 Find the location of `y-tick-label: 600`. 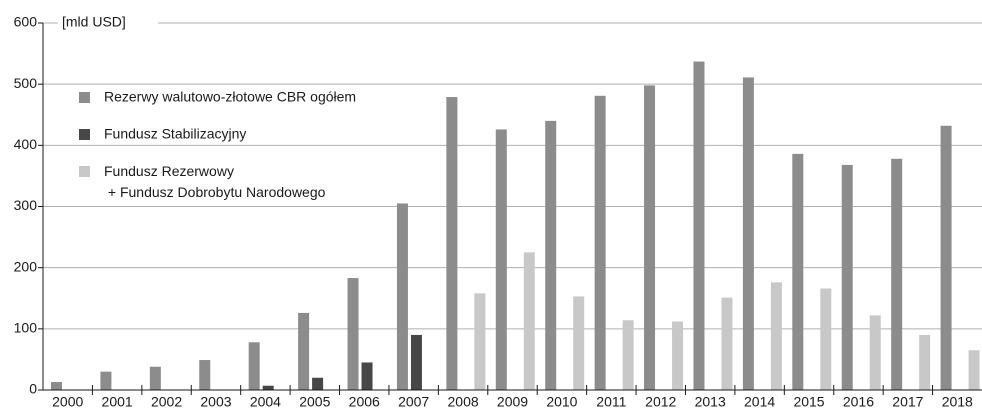

y-tick-label: 600 is located at coordinates (26, 22).